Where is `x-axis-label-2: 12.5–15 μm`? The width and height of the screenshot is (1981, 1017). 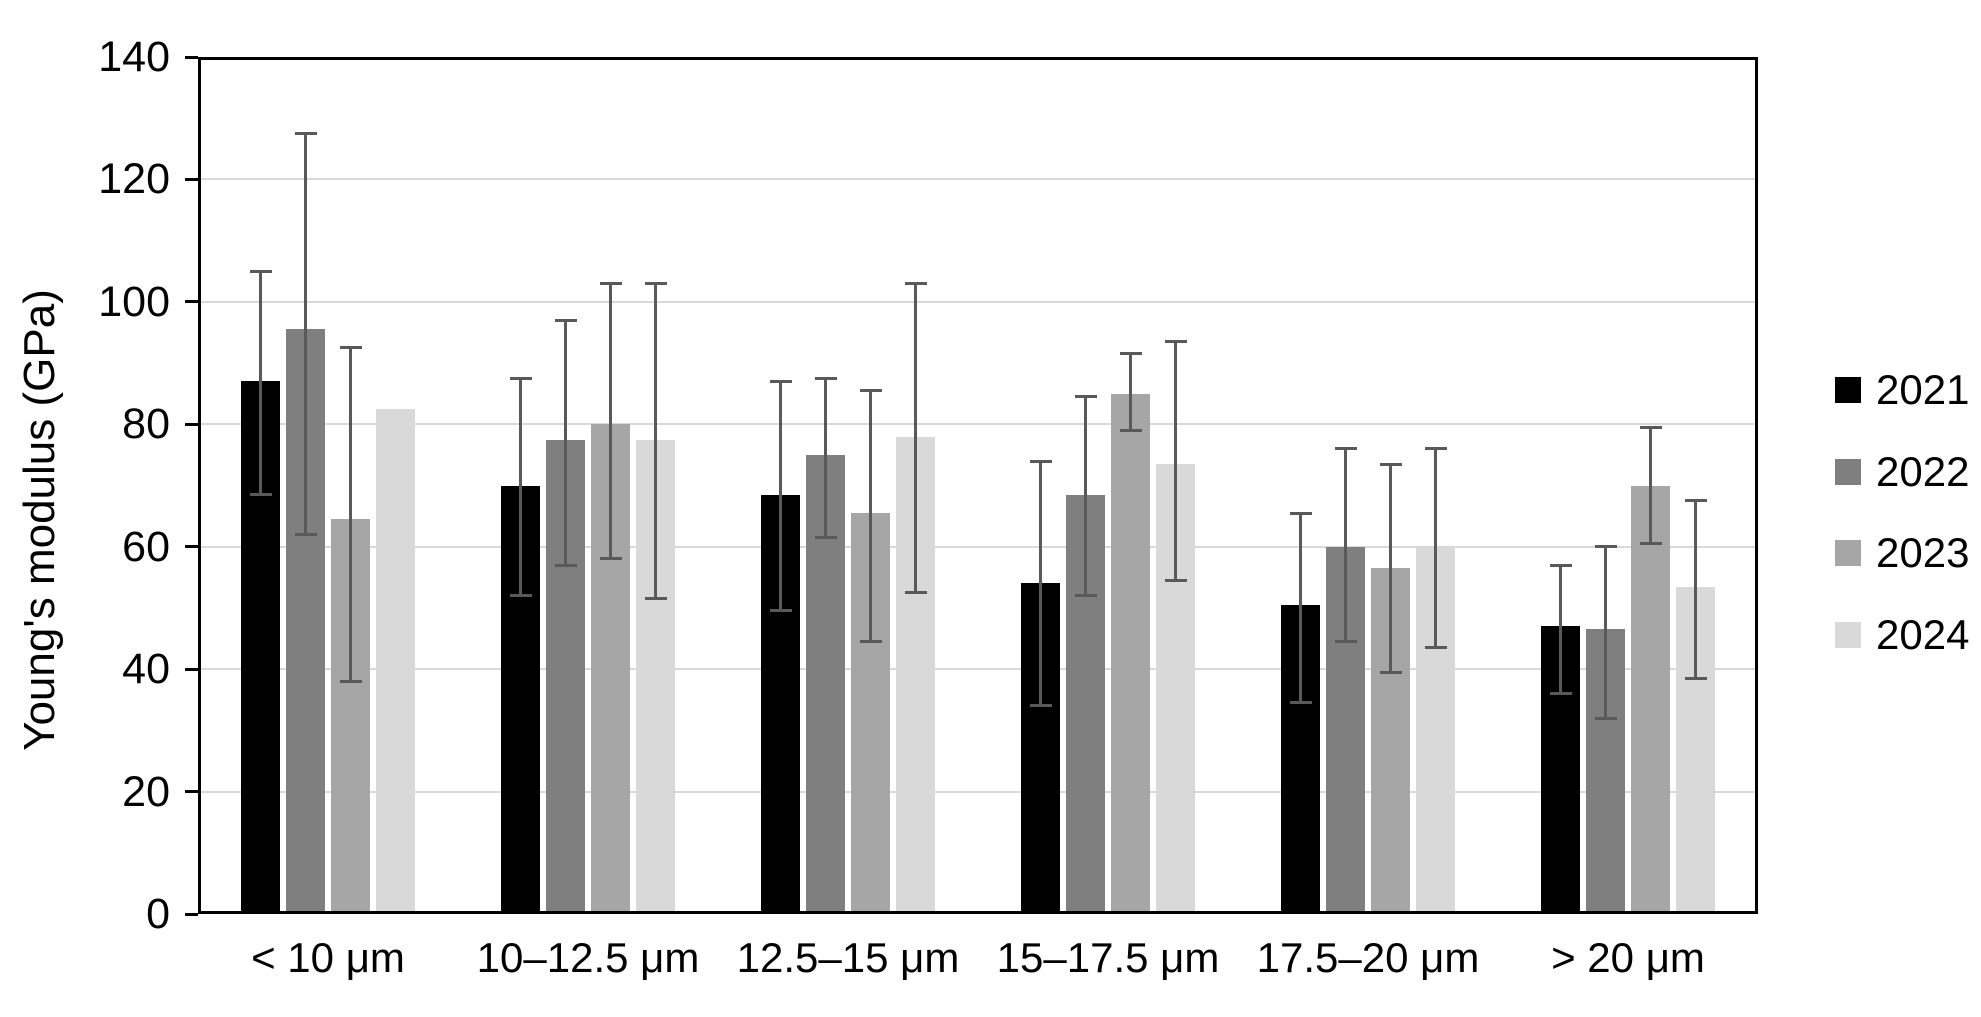 x-axis-label-2: 12.5–15 μm is located at coordinates (848, 957).